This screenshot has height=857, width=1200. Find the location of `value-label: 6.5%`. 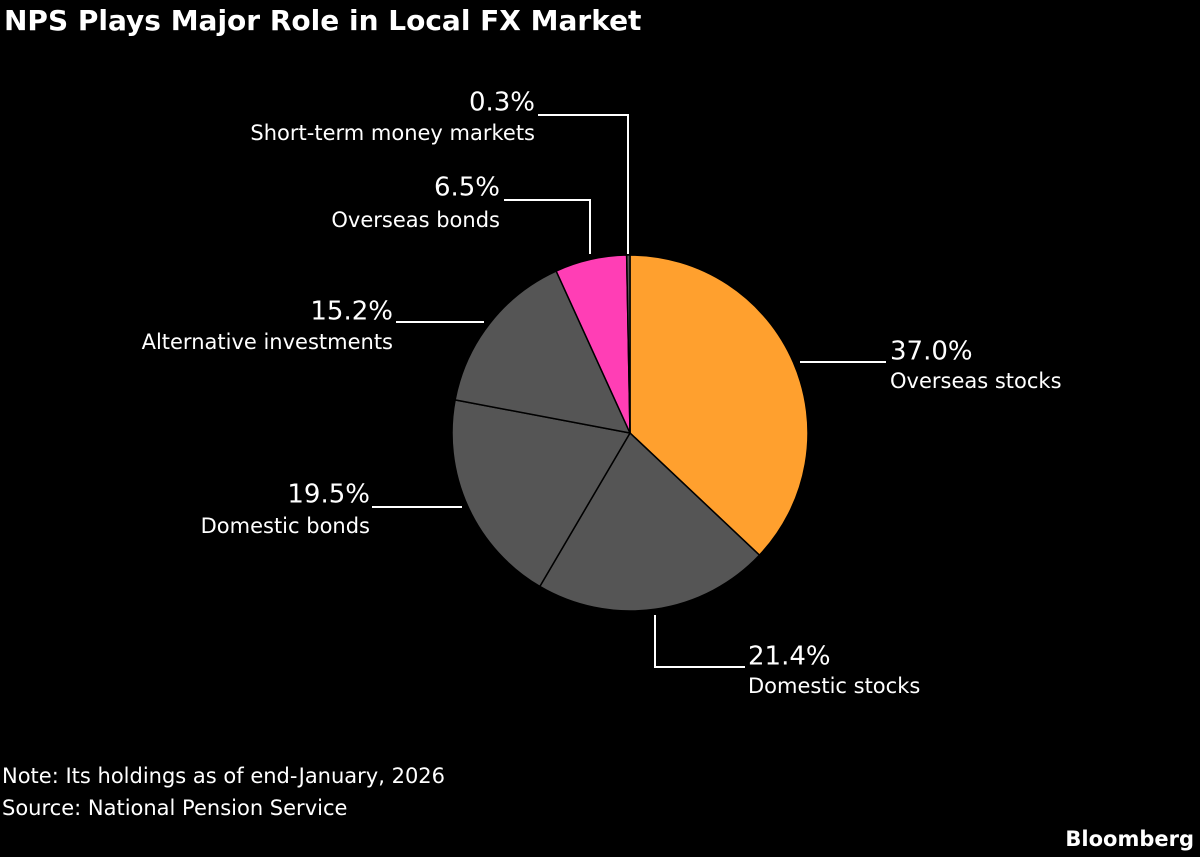

value-label: 6.5% is located at coordinates (467, 188).